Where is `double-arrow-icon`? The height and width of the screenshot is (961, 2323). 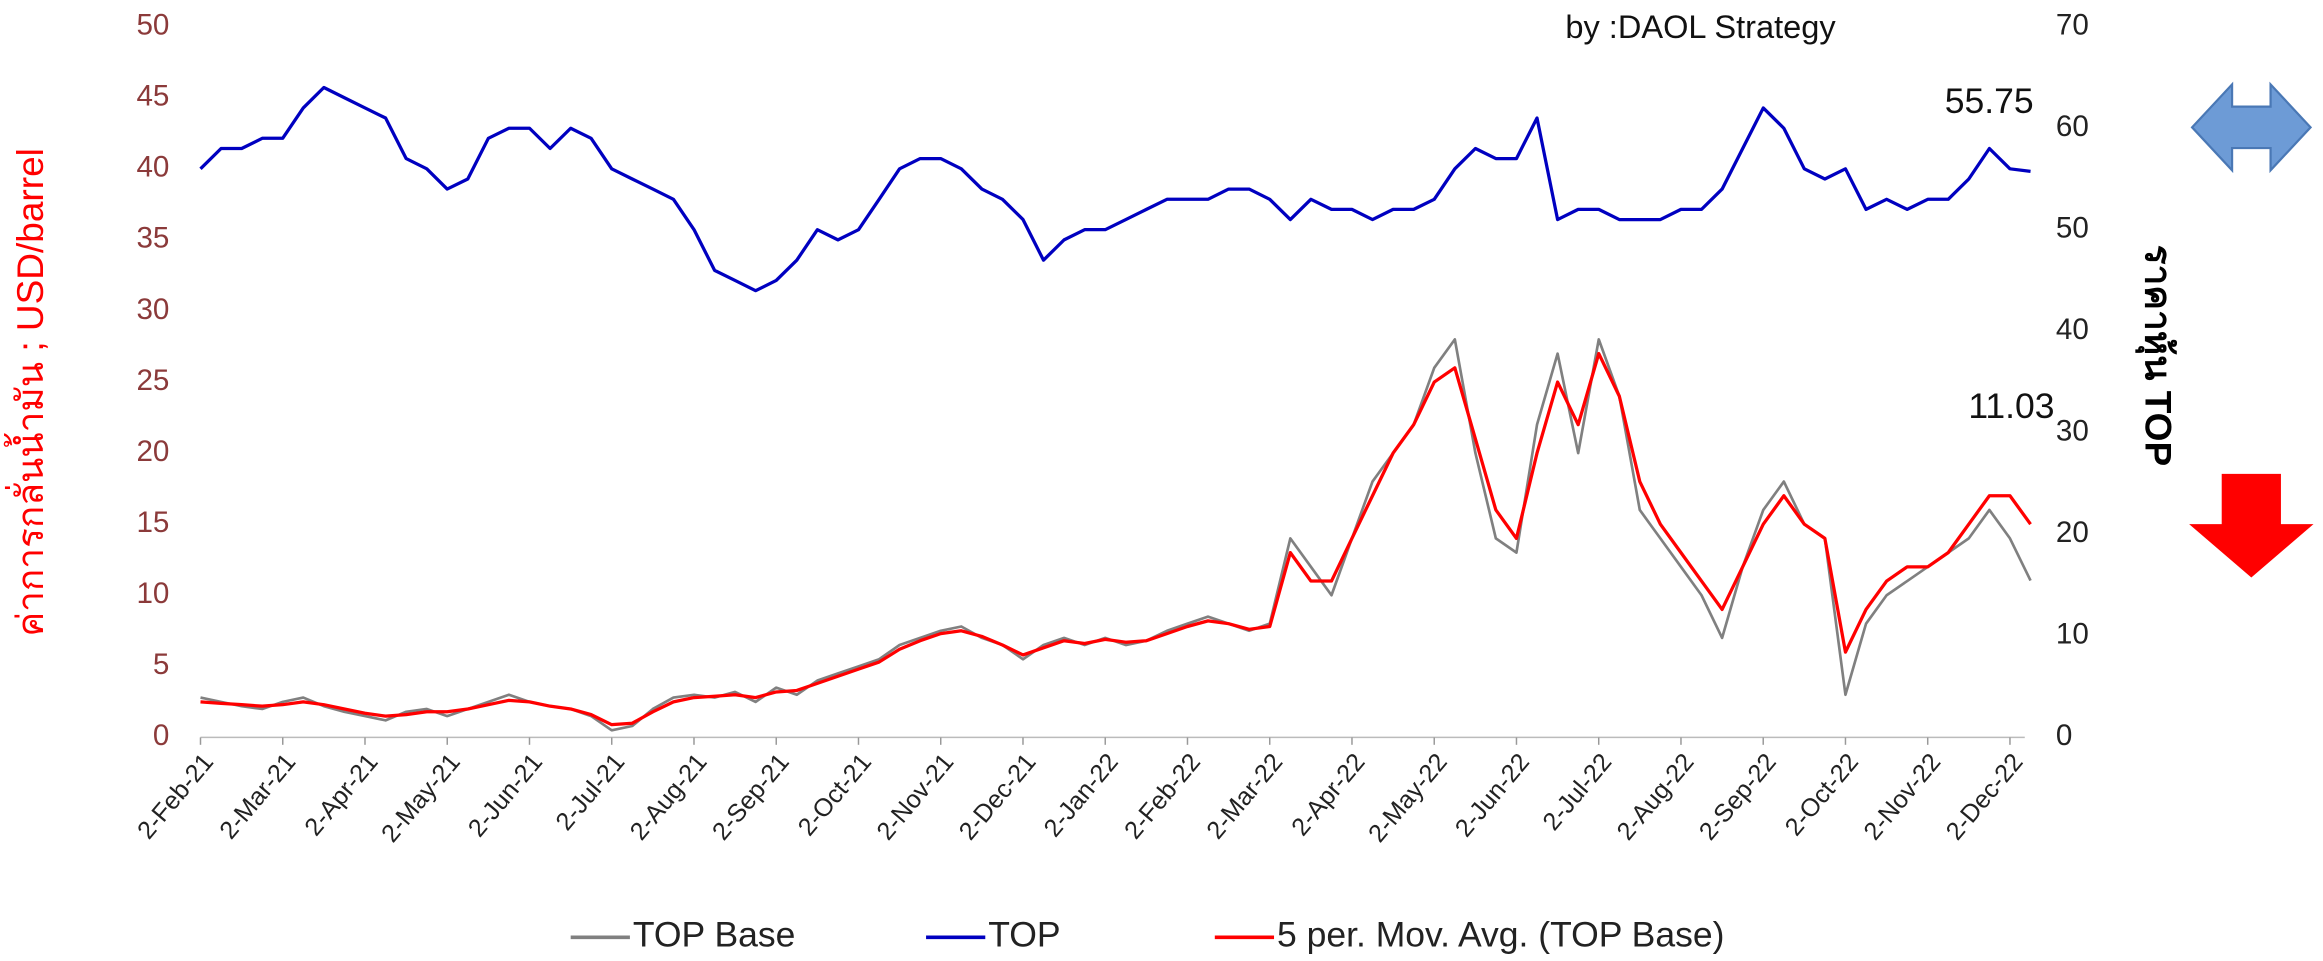 double-arrow-icon is located at coordinates (2251, 127).